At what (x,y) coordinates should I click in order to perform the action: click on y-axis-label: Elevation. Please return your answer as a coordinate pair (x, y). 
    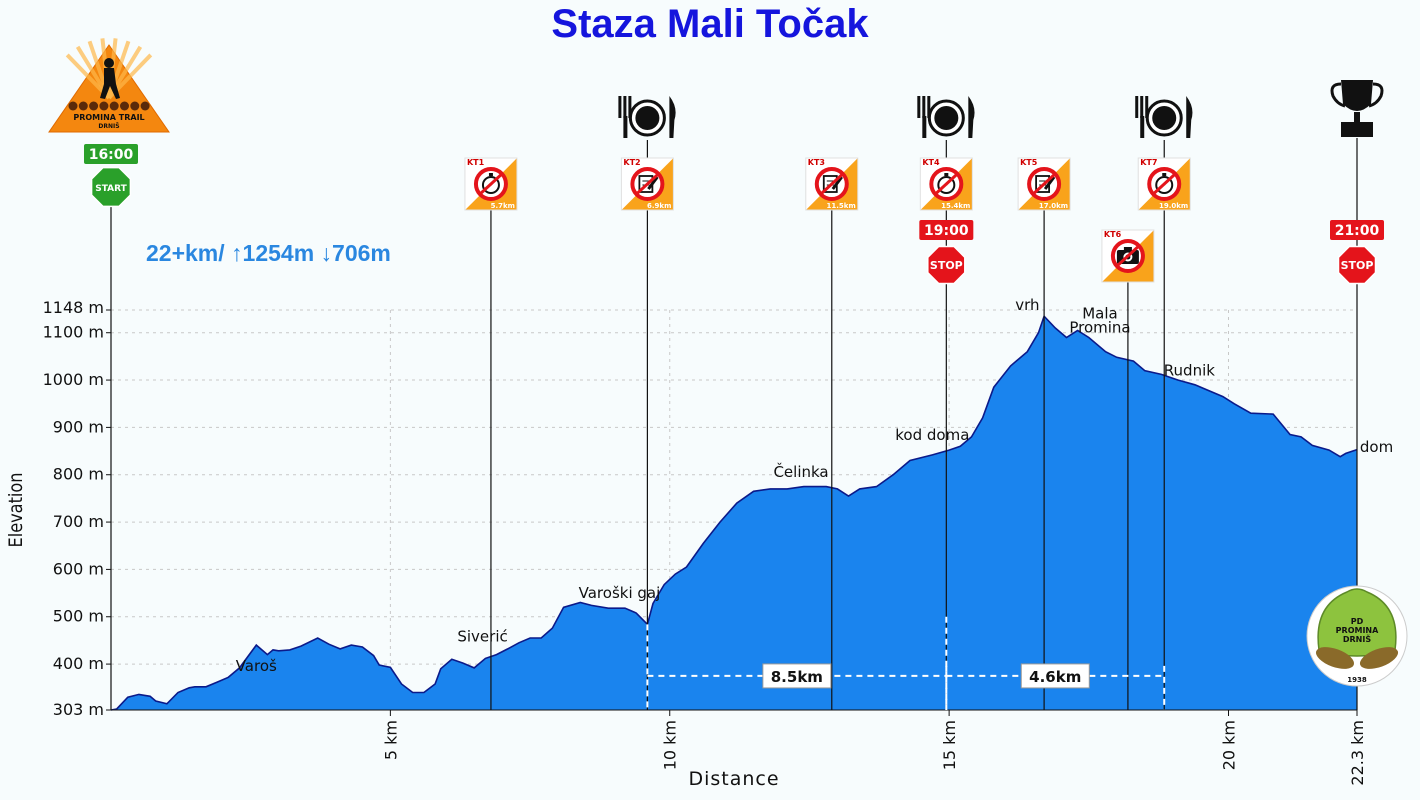
    Looking at the image, I should click on (17, 510).